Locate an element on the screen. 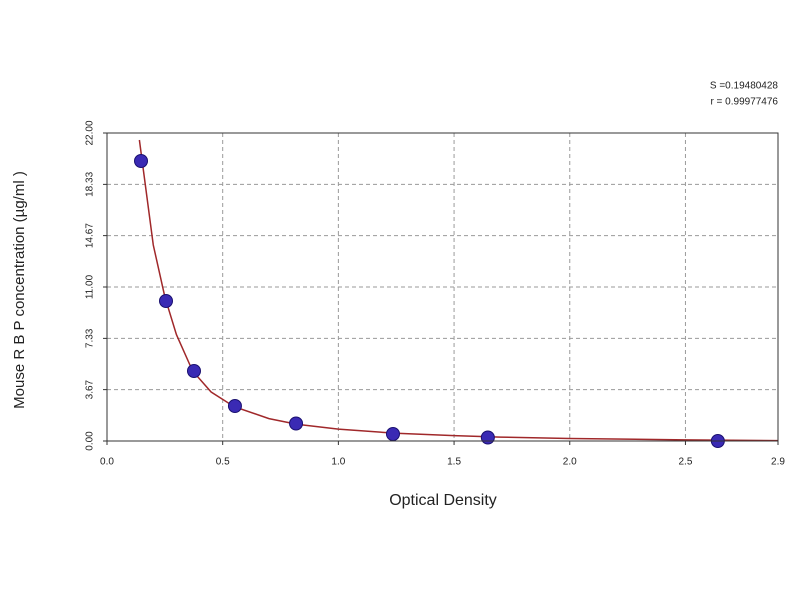  y-tick-label: 22.00 is located at coordinates (90, 132).